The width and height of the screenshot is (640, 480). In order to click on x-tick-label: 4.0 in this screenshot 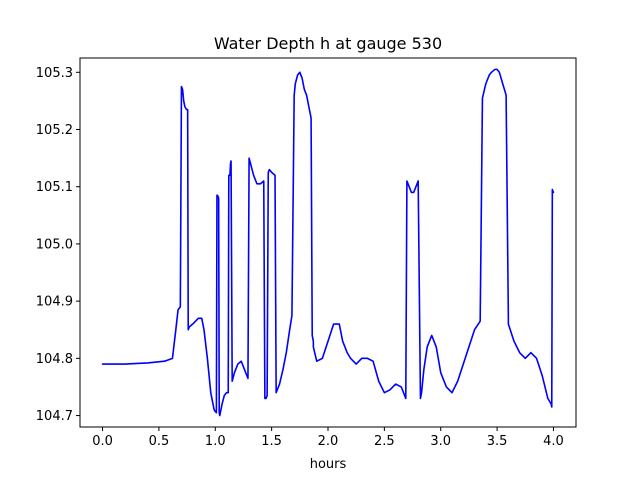, I will do `click(553, 441)`.